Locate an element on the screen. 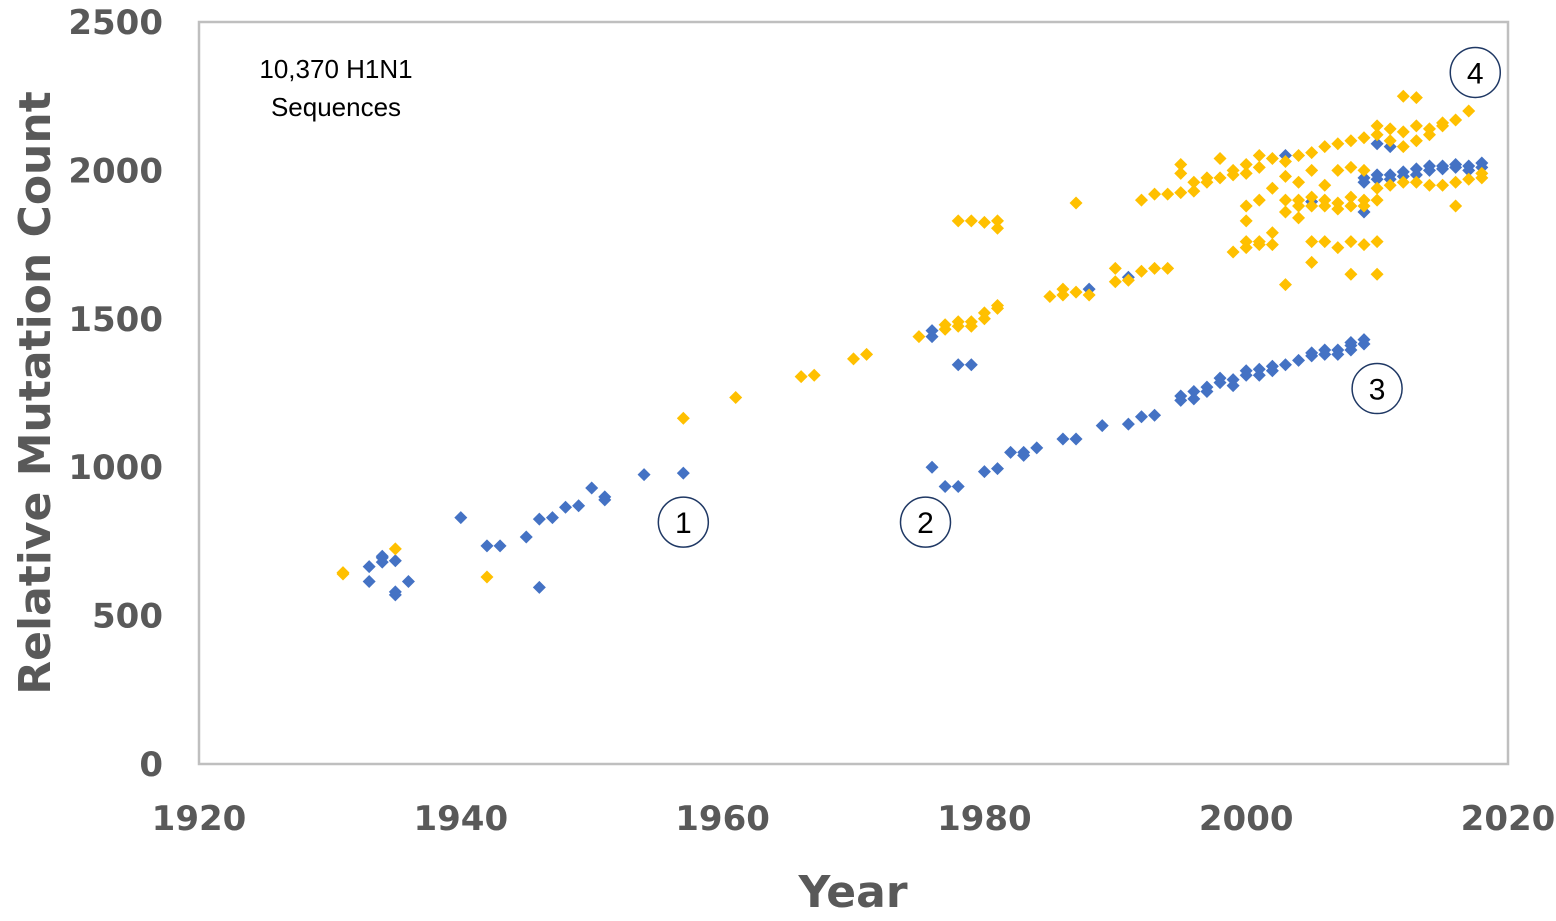 Image resolution: width=1556 pixels, height=921 pixels. x-tick-label: 2000 is located at coordinates (1246, 819).